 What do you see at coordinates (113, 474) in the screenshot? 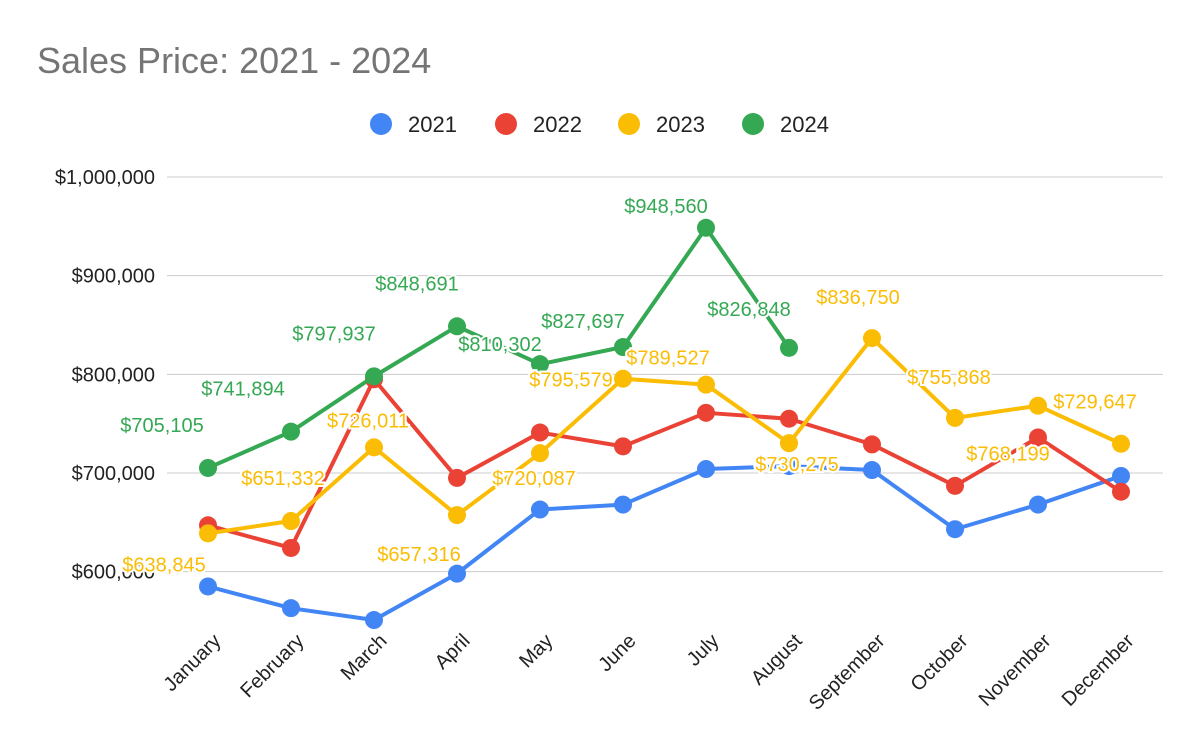
I see `y-tick-label: $700,000` at bounding box center [113, 474].